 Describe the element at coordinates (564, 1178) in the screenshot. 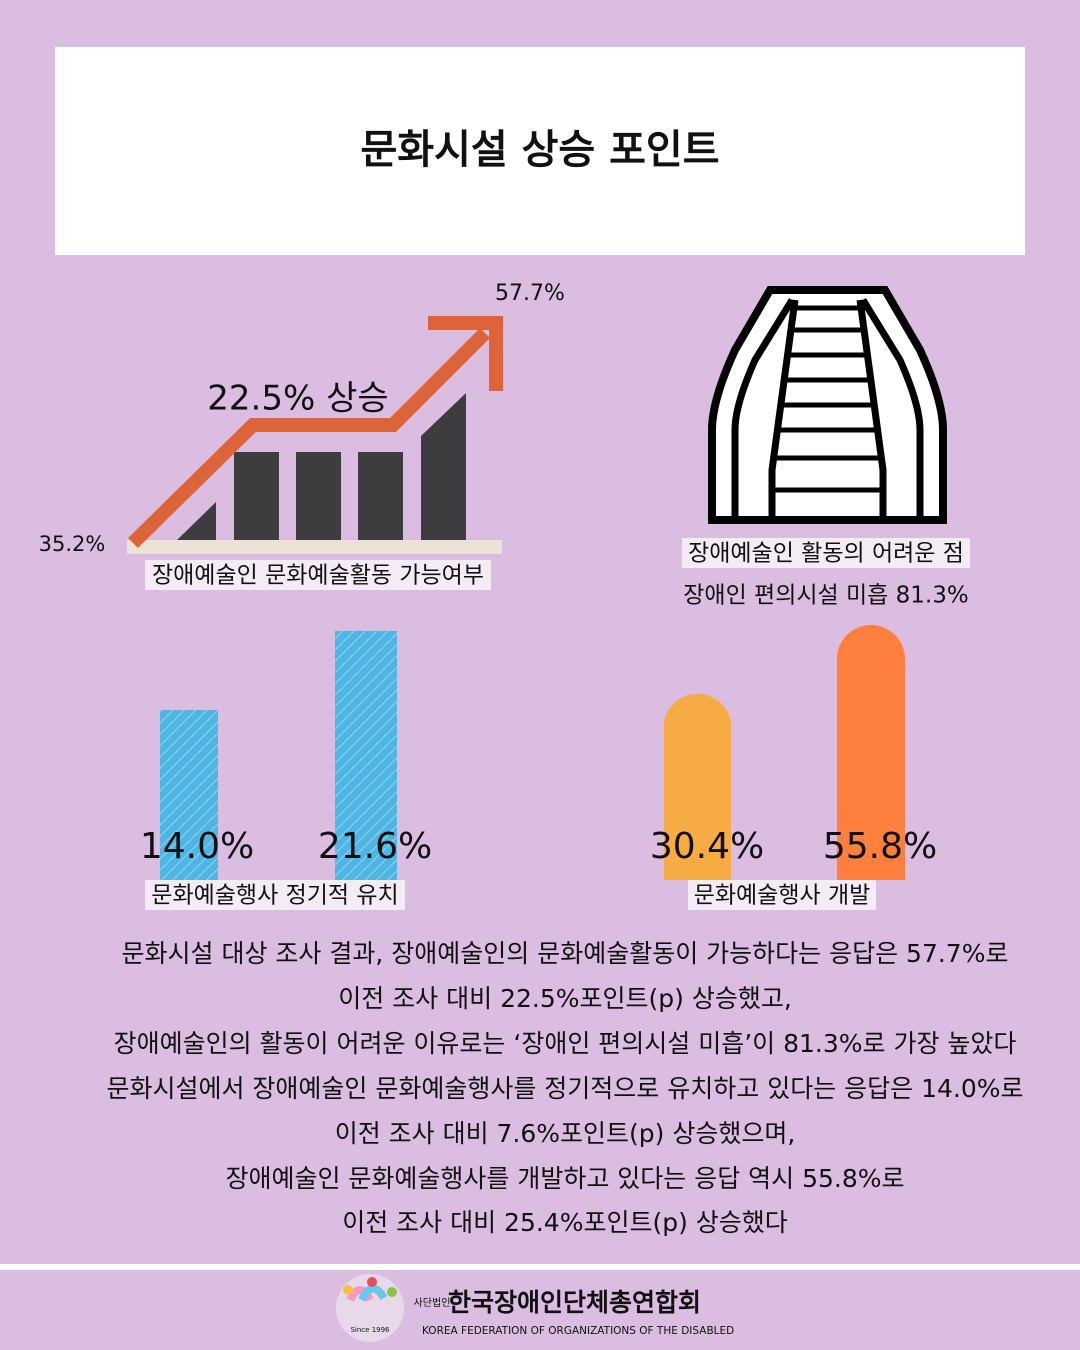

I see `summary-line: 장애예술인 문화예술행사를 개발하고 있다는 응답 역시 55.8%로` at that location.